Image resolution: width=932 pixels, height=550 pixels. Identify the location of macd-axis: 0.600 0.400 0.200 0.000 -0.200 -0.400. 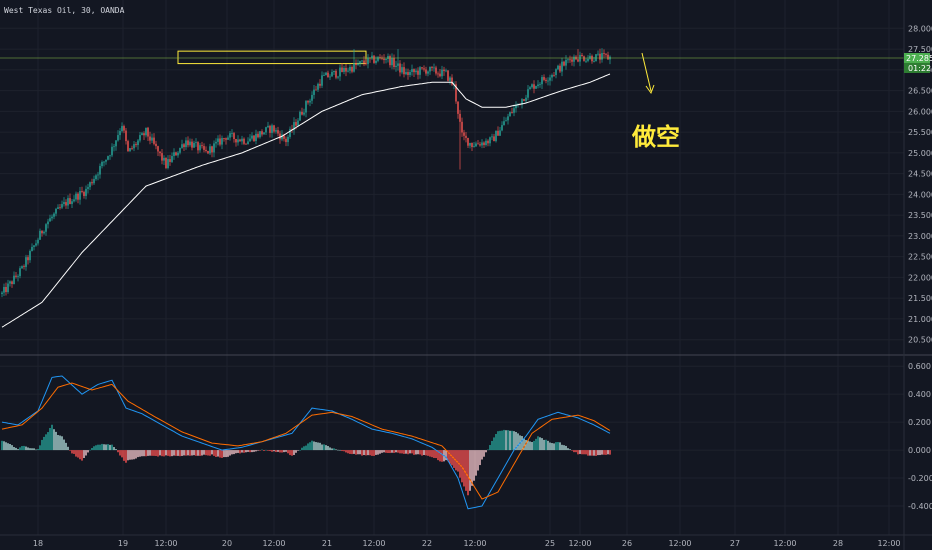
(920, 436).